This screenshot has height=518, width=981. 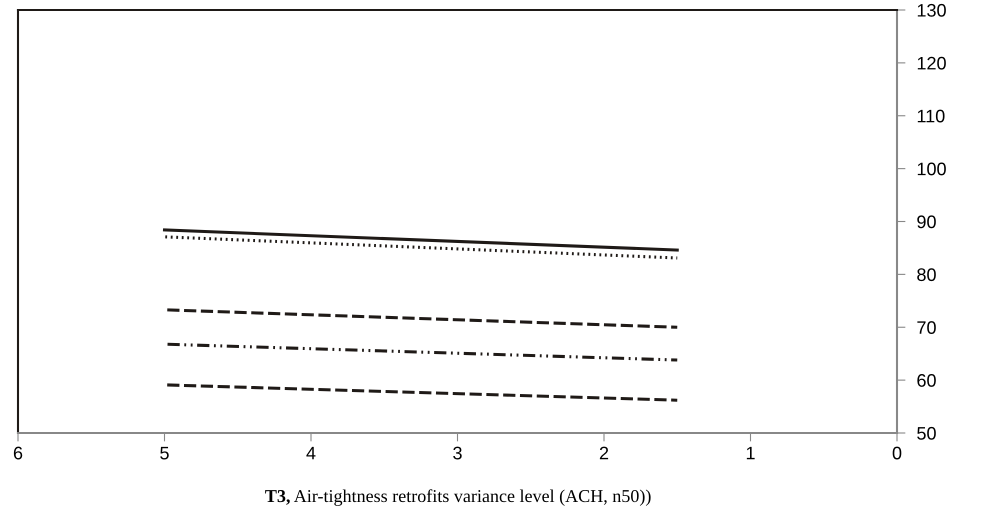 I want to click on x-tick-label: 2, so click(x=604, y=453).